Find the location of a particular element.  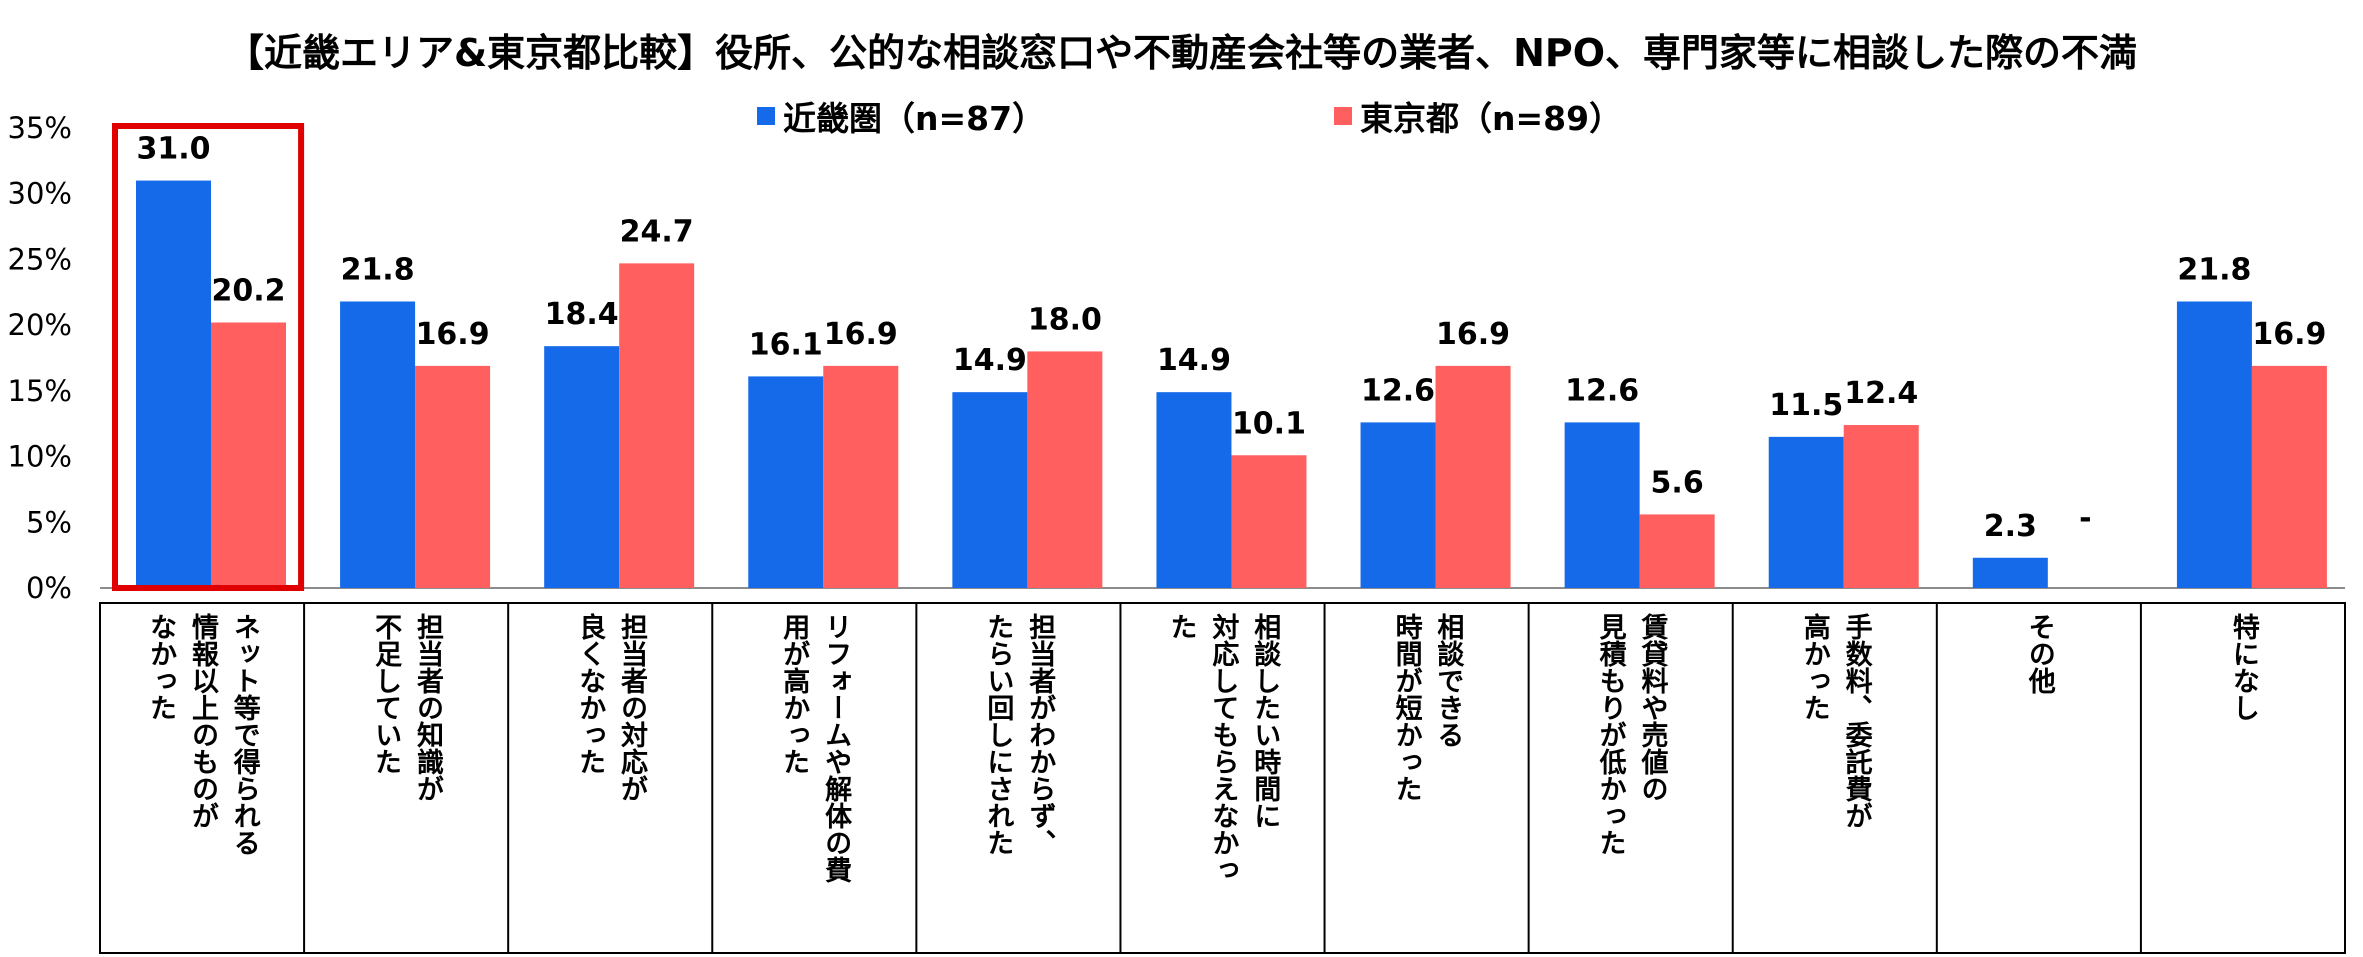

data-label-kinki: 2.3 is located at coordinates (2010, 526).